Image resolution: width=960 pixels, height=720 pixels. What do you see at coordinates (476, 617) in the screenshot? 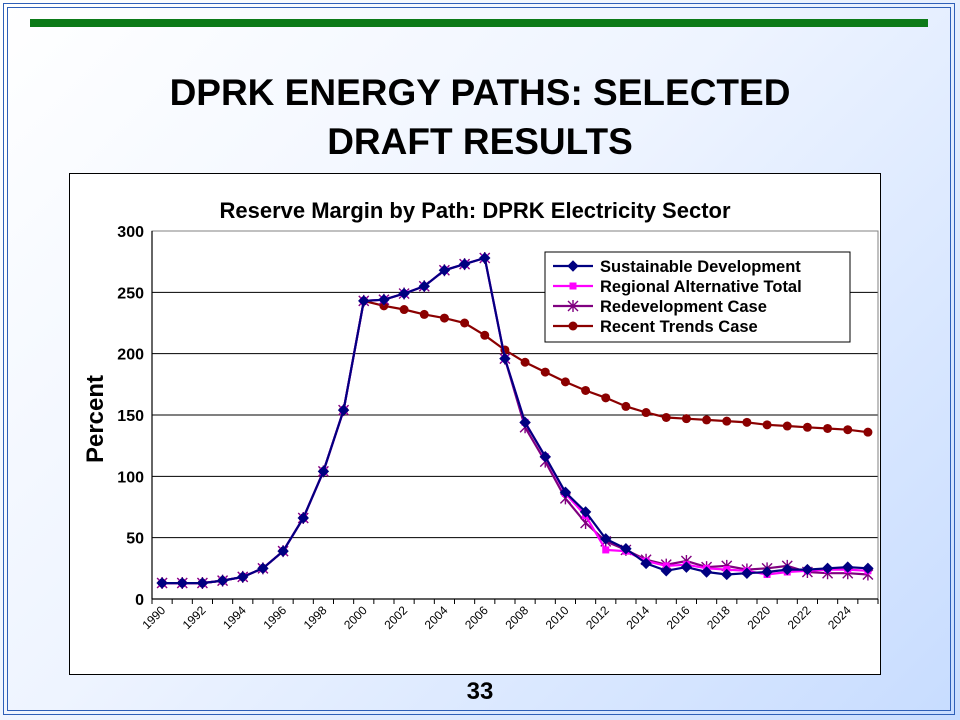
I see `x-tick-label: 2006` at bounding box center [476, 617].